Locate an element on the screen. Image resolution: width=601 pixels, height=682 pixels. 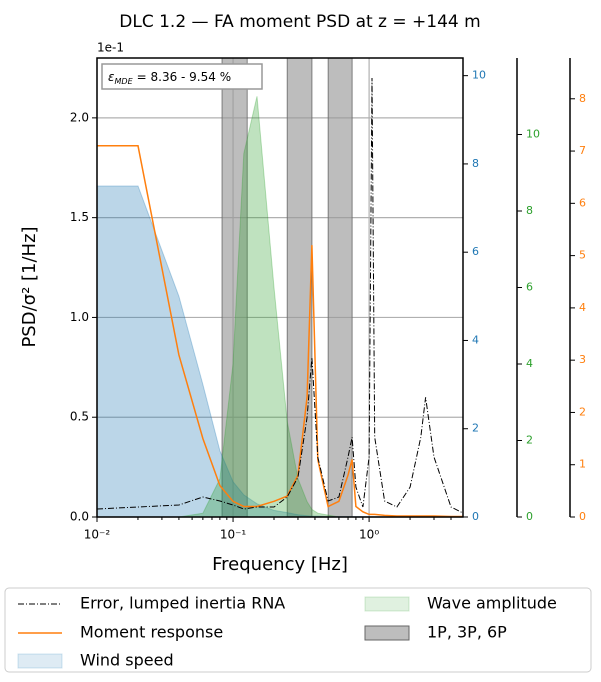
y3-tick-label: 10 is located at coordinates (533, 134).